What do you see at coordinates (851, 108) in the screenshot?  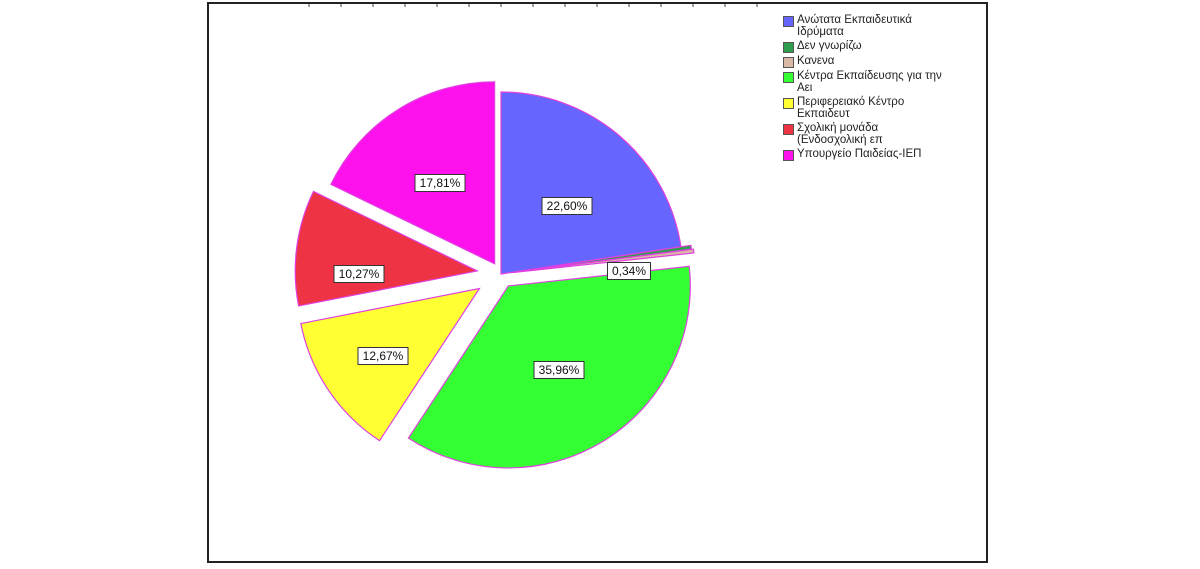 I see `legend-label: Περιφερειακό Κέντρο Εκπαιδευτ` at bounding box center [851, 108].